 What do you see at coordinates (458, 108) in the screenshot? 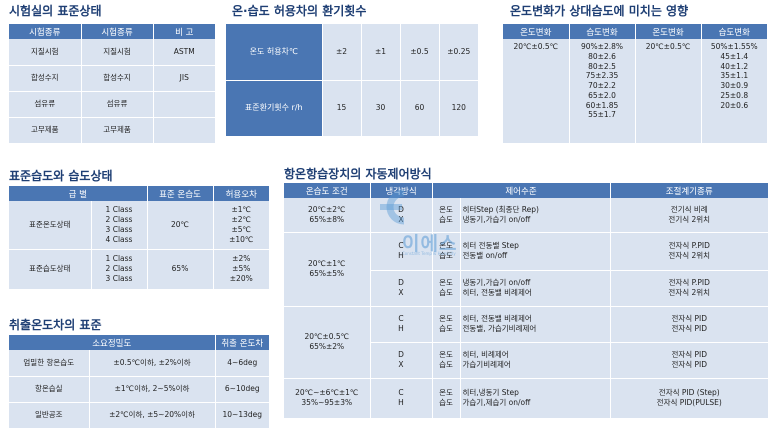
I see `table-cell: 120` at bounding box center [458, 108].